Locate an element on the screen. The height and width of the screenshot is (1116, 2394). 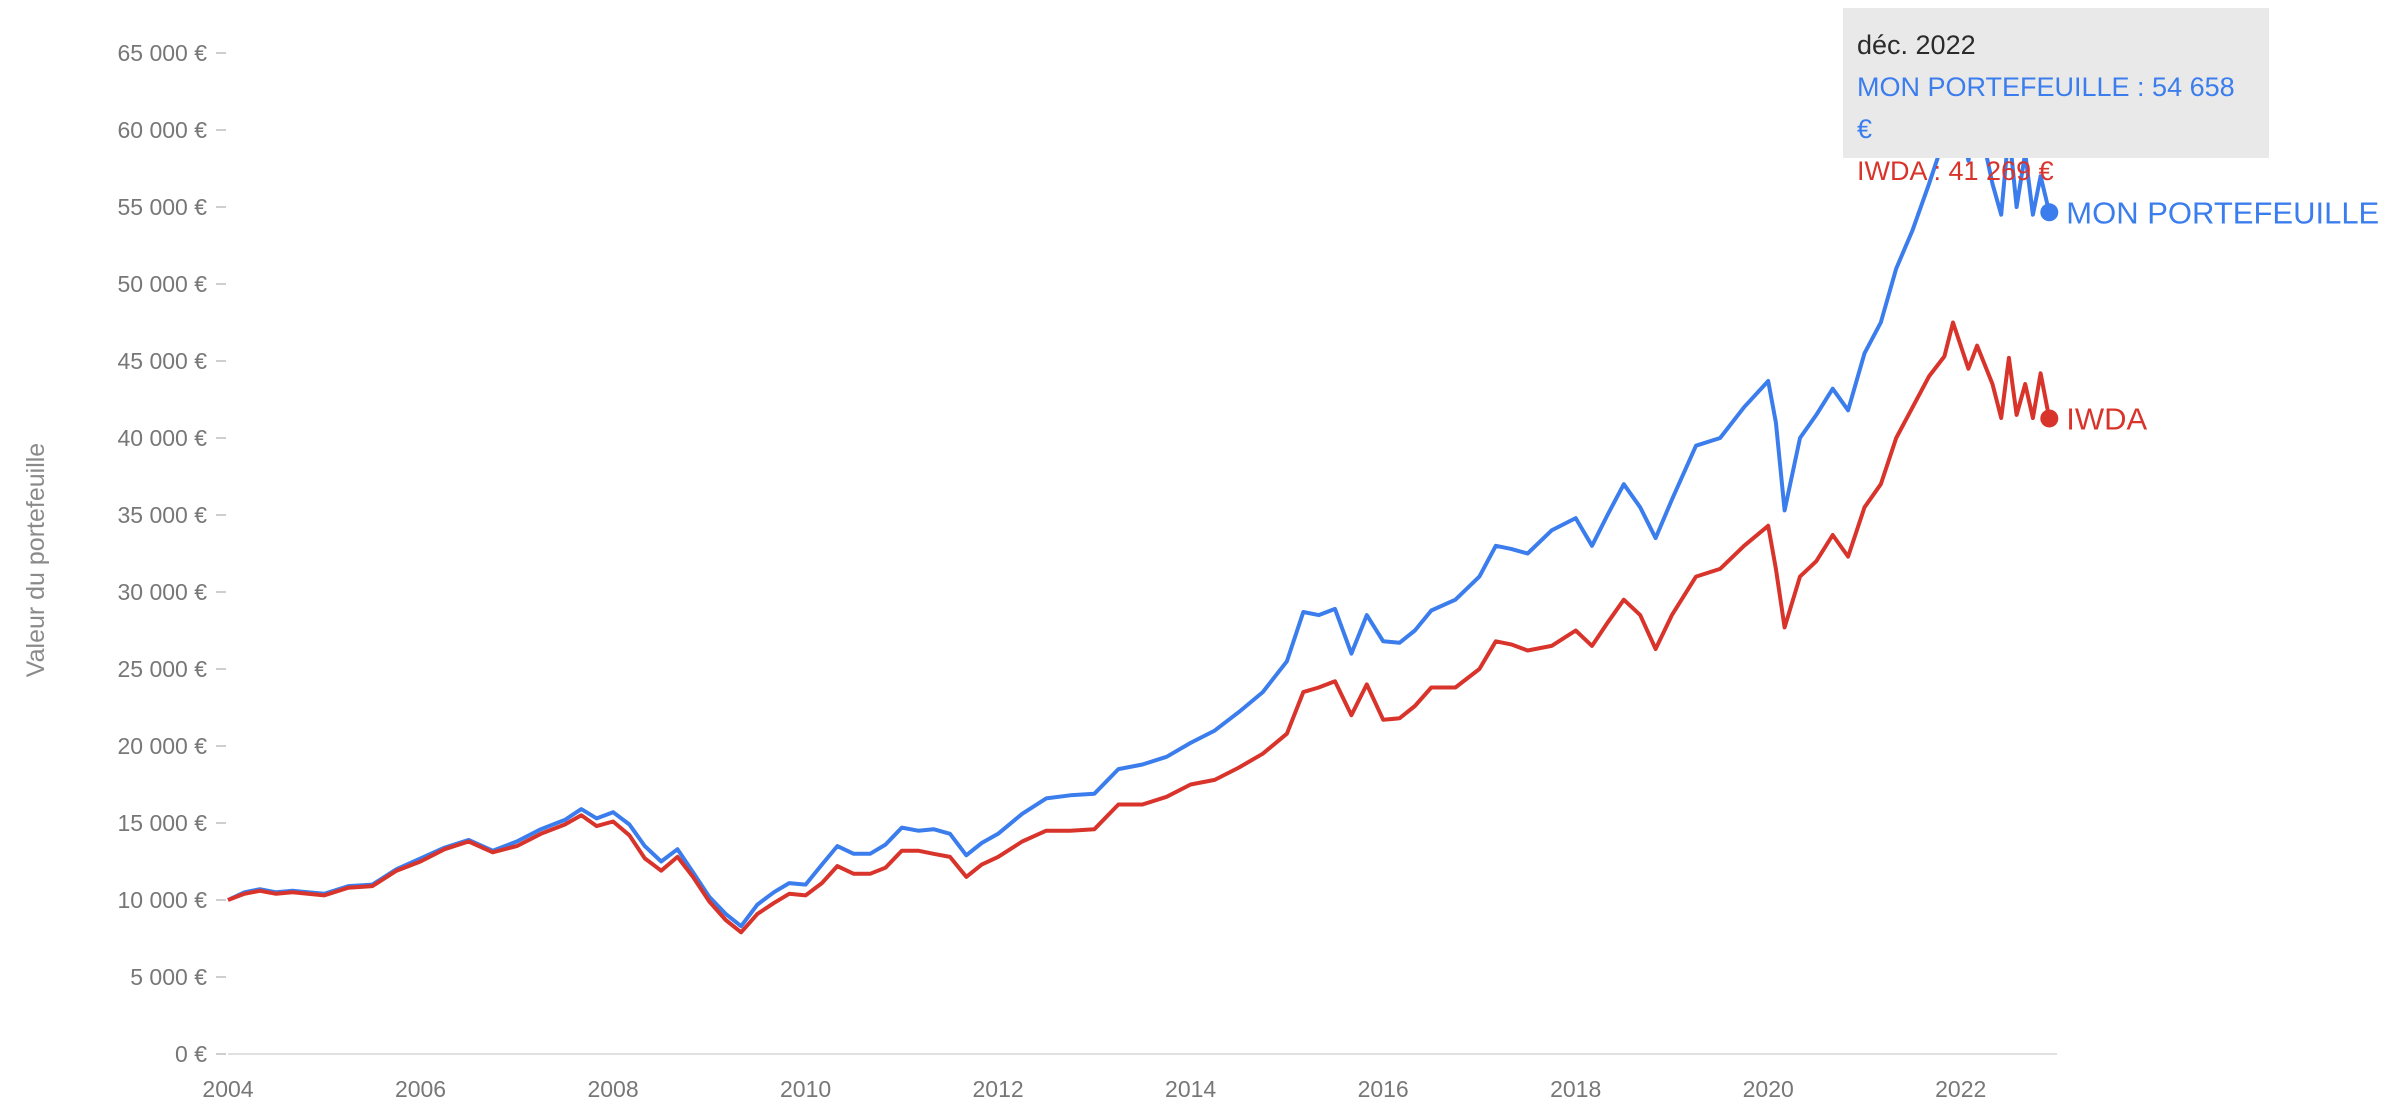
series-end-label: MON PORTEFEUILLE is located at coordinates (2222, 212).